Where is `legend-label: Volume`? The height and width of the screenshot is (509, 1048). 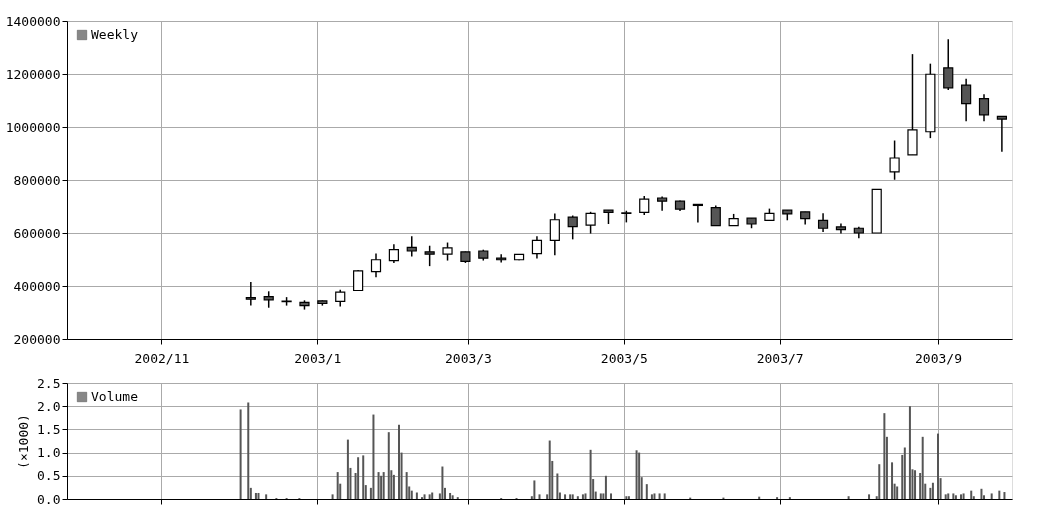
legend-label: Volume is located at coordinates (115, 396).